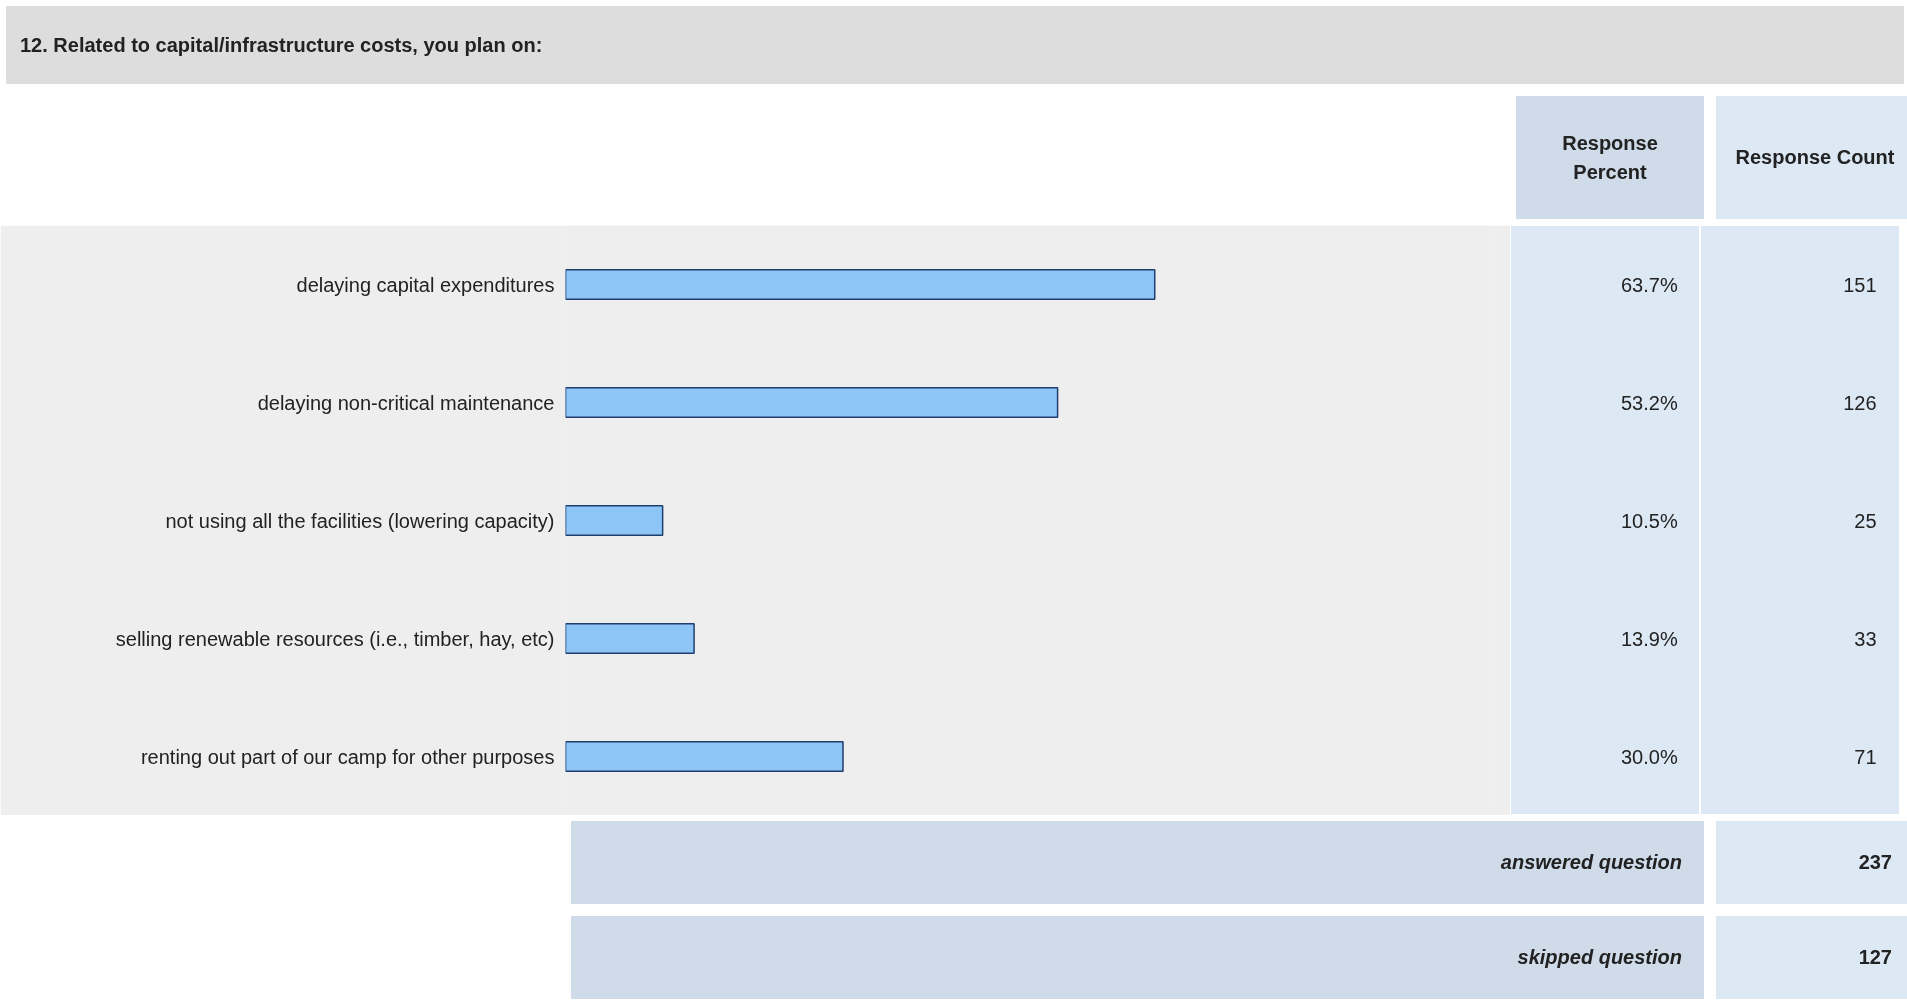  I want to click on text: 126, so click(1860, 402).